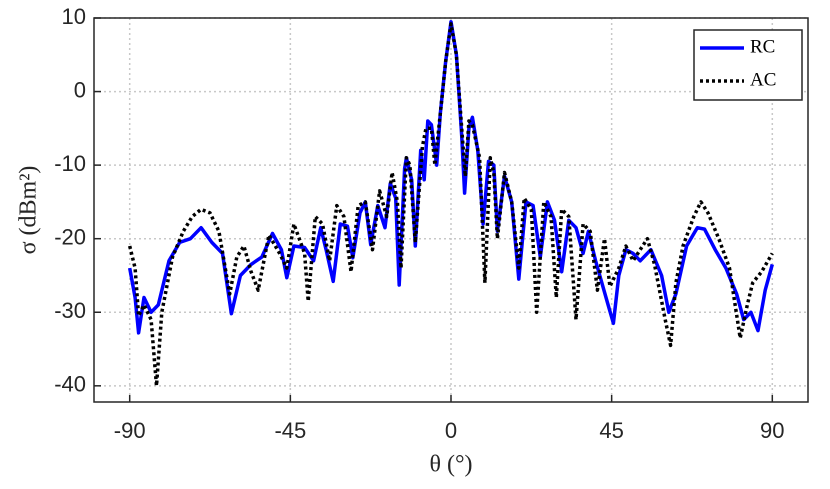  Describe the element at coordinates (70, 163) in the screenshot. I see `y-tick-label: -10` at that location.